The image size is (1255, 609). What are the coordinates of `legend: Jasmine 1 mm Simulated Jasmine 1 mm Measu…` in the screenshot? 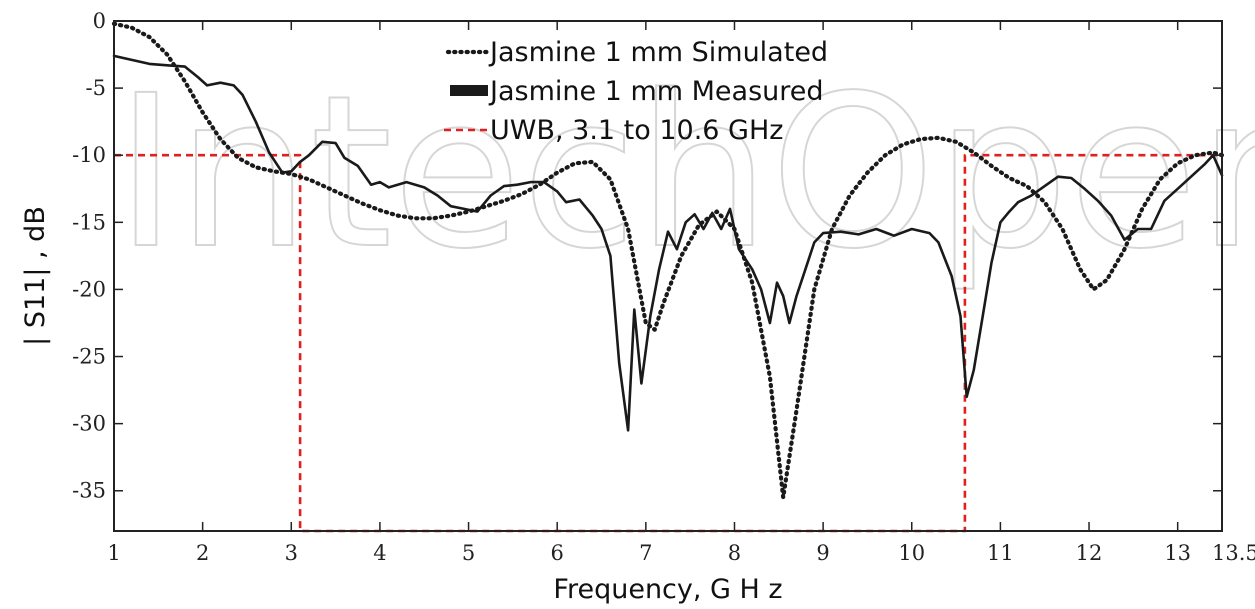 It's located at (636, 91).